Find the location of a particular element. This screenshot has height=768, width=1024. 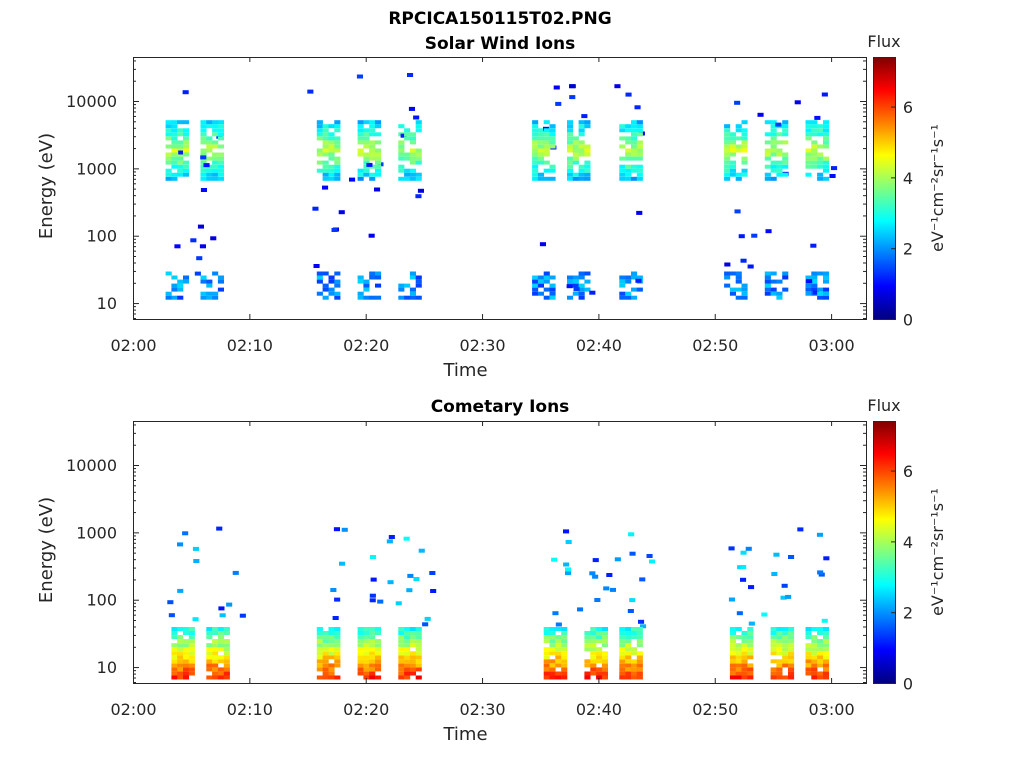

x-tick-label: 02:40 is located at coordinates (599, 345).